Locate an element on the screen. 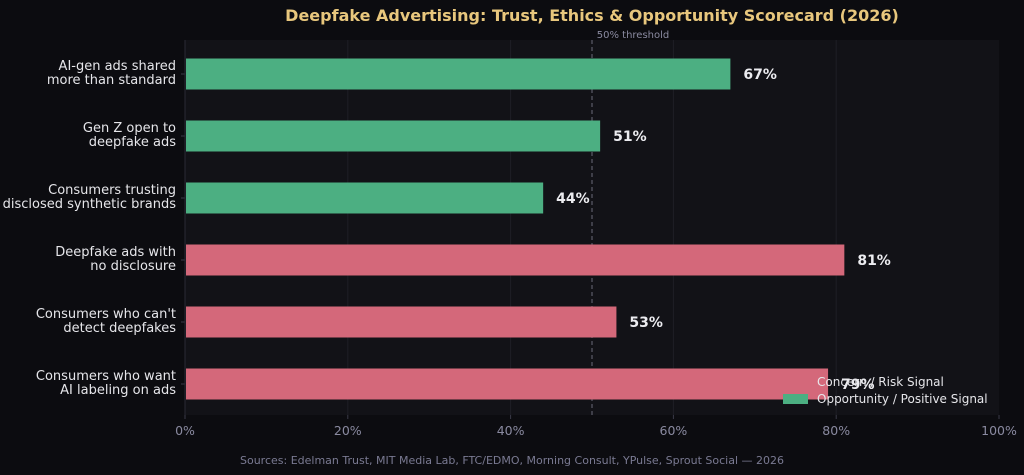  category-label-3: Deepfake ads with is located at coordinates (115, 252).